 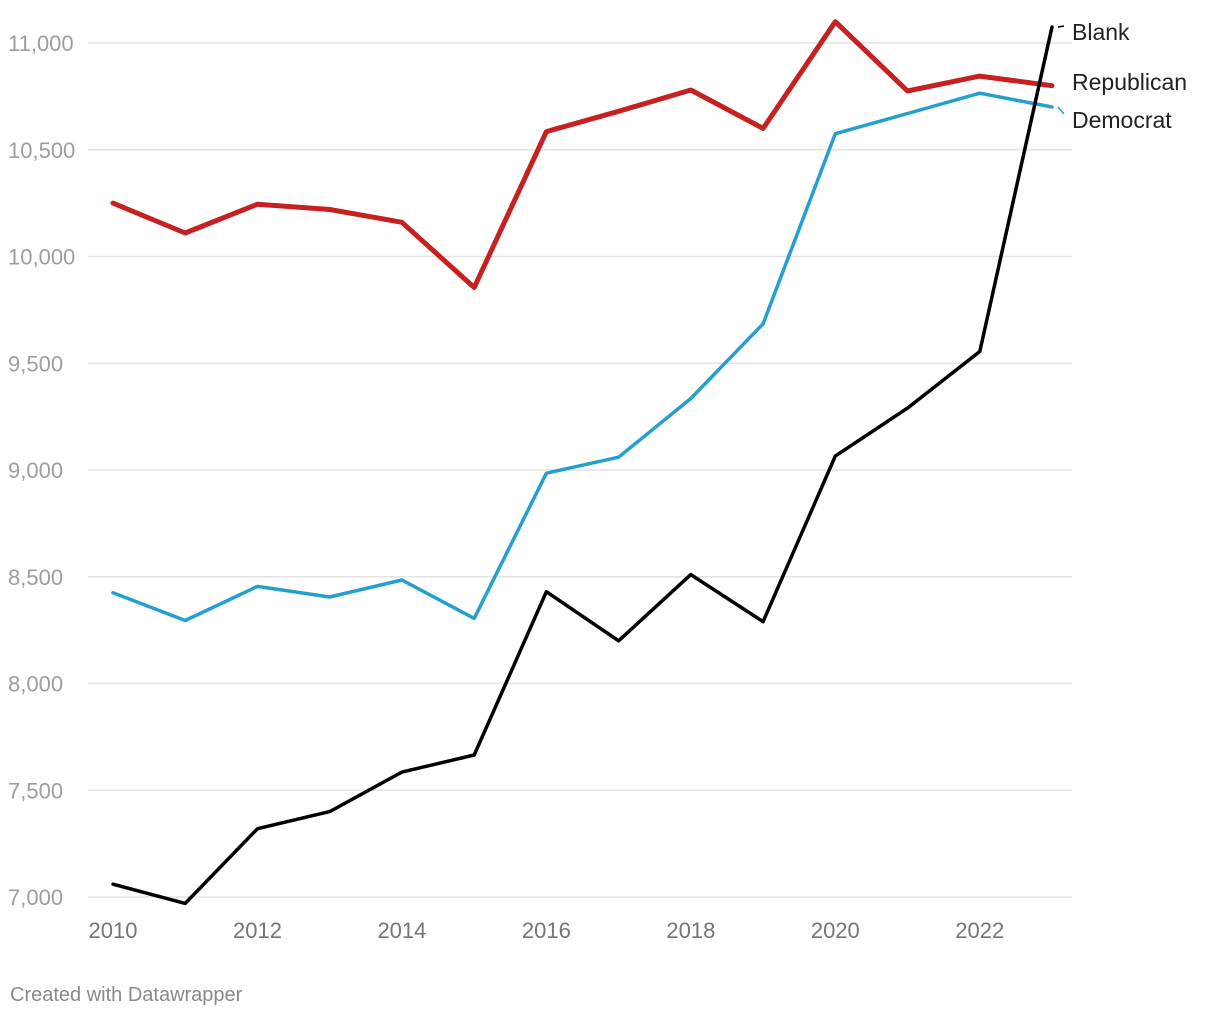 I want to click on x-tick-label: 2022, so click(x=979, y=930).